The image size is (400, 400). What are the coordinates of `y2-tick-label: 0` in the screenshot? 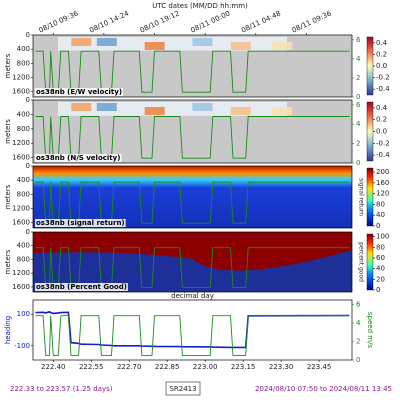 It's located at (358, 97).